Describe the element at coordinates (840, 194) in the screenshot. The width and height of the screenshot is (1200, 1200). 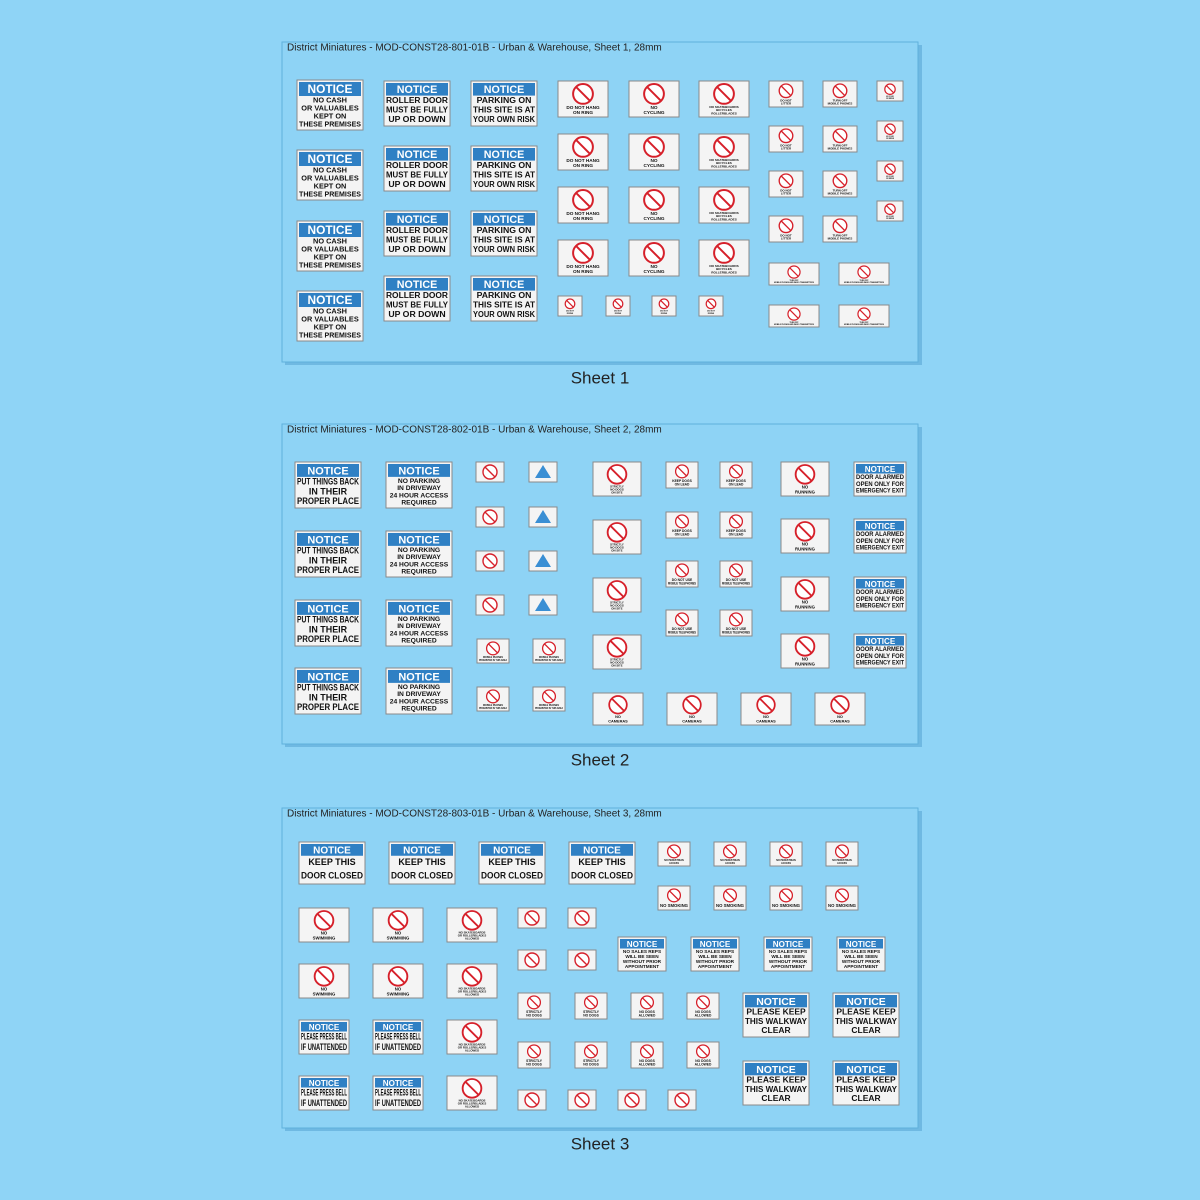
I see `sign-text: MOBILE PHONES` at that location.